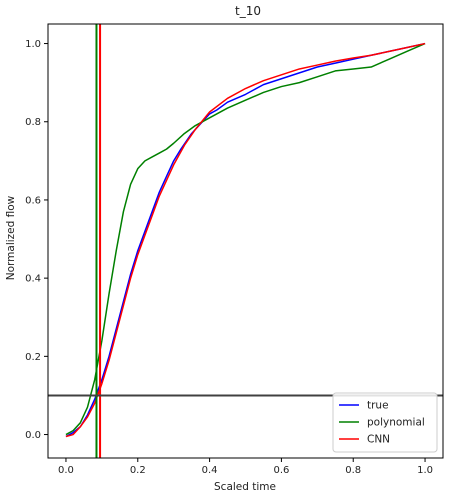 The height and width of the screenshot is (499, 467). What do you see at coordinates (33, 435) in the screenshot?
I see `y-tick-label: 0.0` at bounding box center [33, 435].